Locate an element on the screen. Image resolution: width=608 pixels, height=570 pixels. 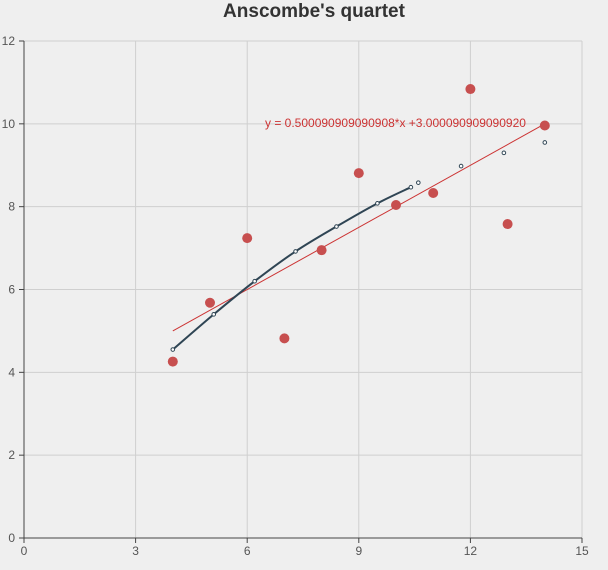
chart-title: Anscombe's quartet is located at coordinates (314, 11).